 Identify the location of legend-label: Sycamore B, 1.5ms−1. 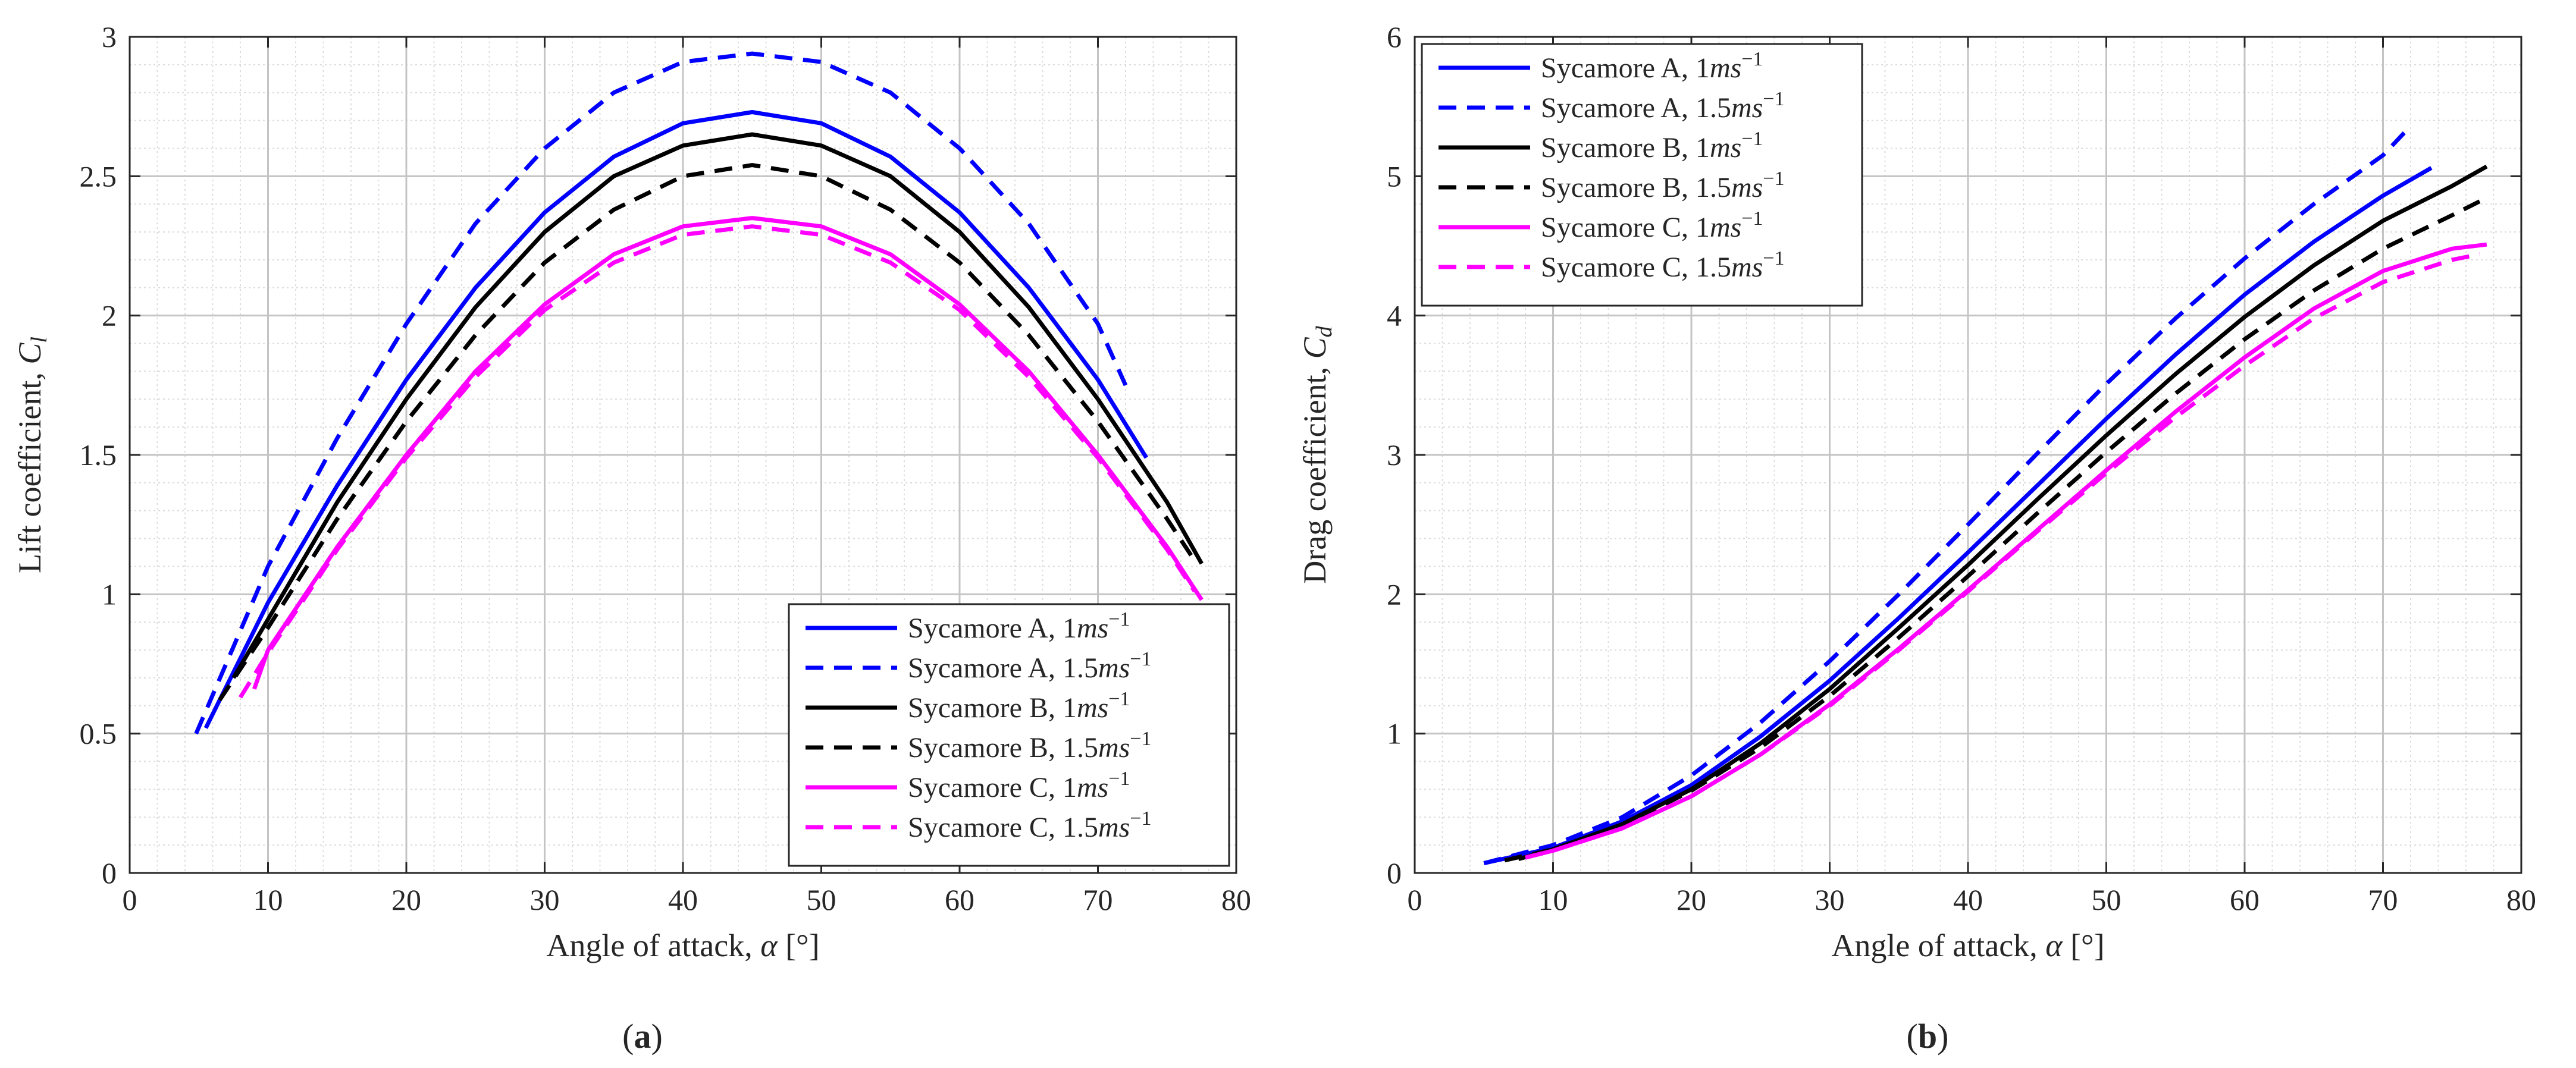
(1029, 746).